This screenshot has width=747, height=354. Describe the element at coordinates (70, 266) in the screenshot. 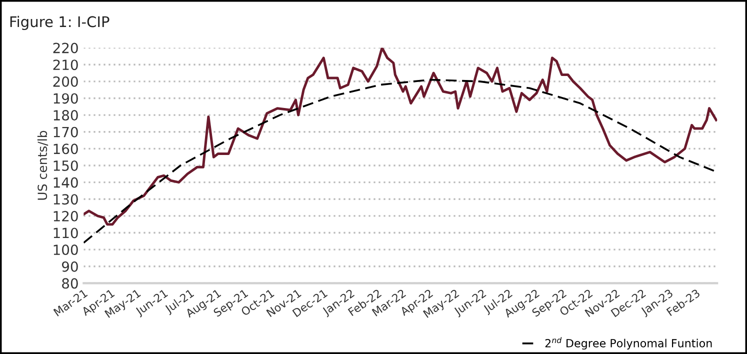

I see `y-tick-label: 90` at that location.